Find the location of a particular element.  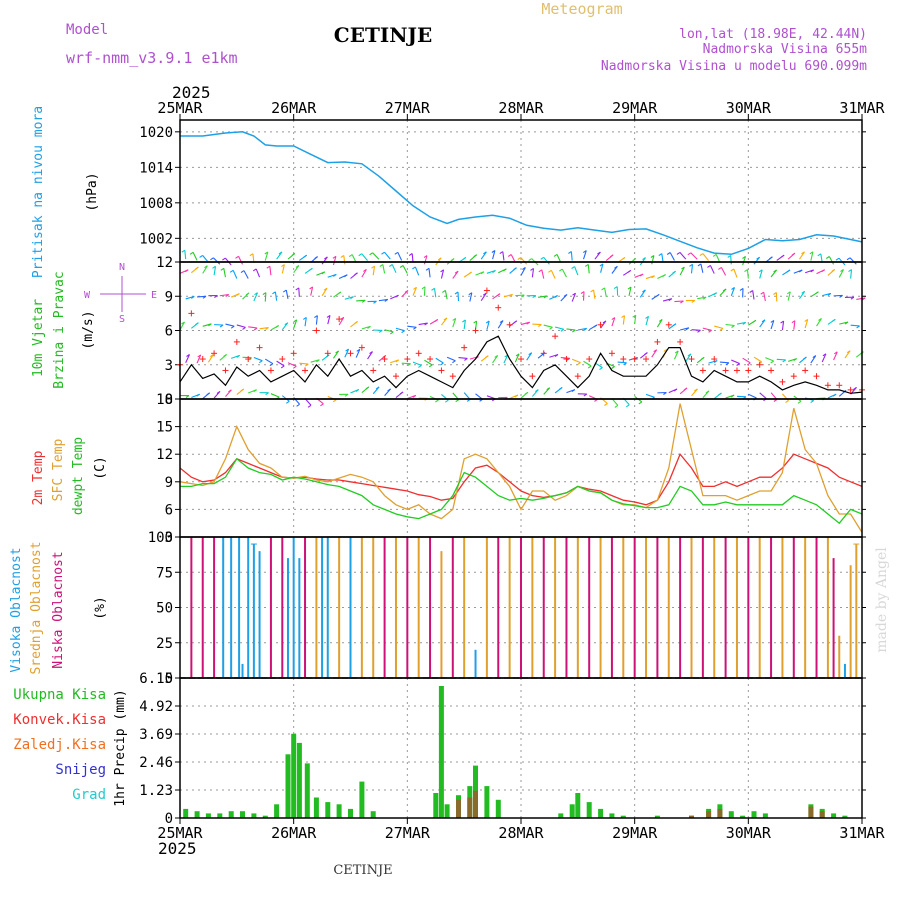

compass-rose-icon is located at coordinates (123, 294).